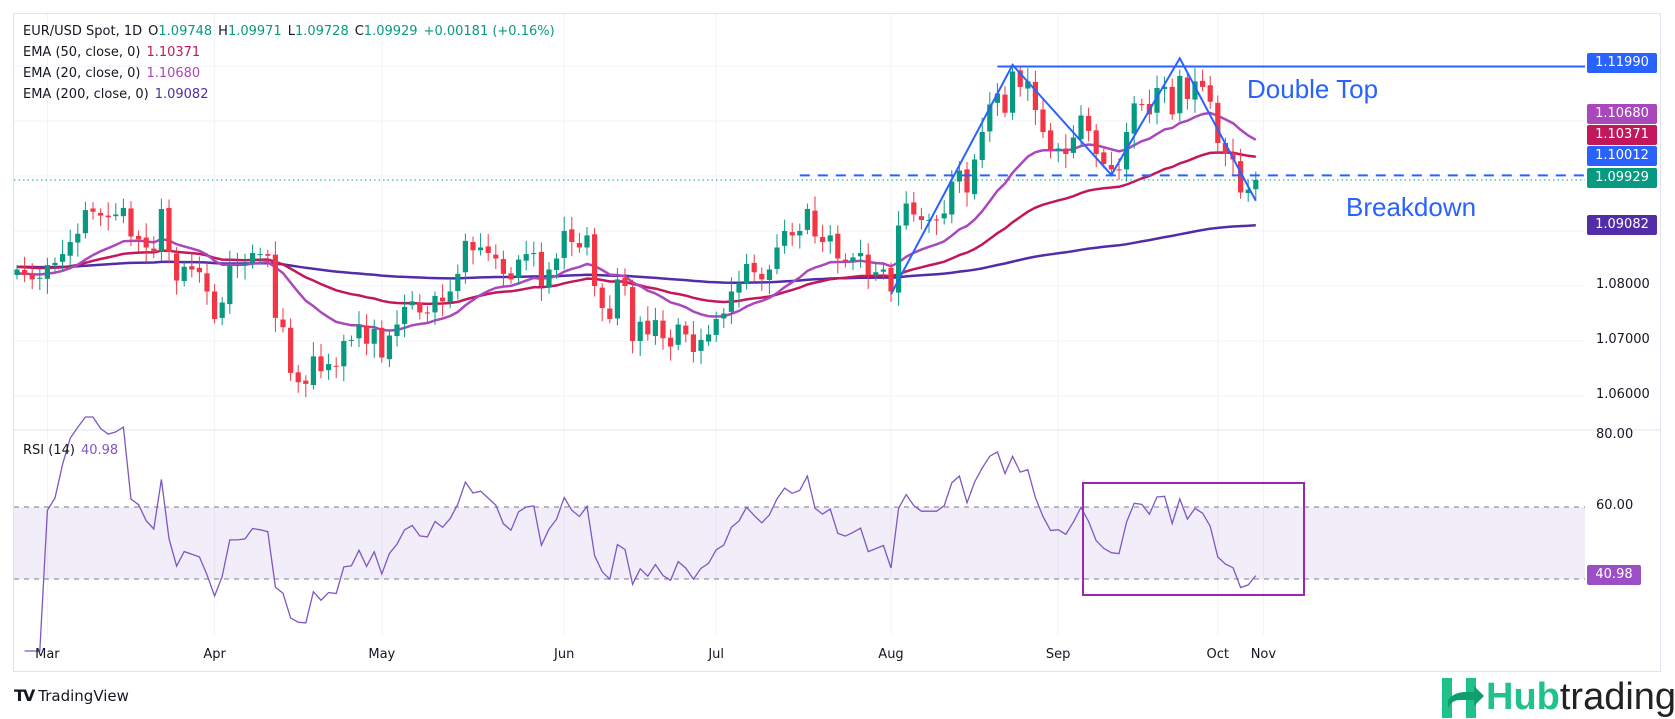 The image size is (1675, 719). What do you see at coordinates (716, 654) in the screenshot?
I see `month-label: Jul` at bounding box center [716, 654].